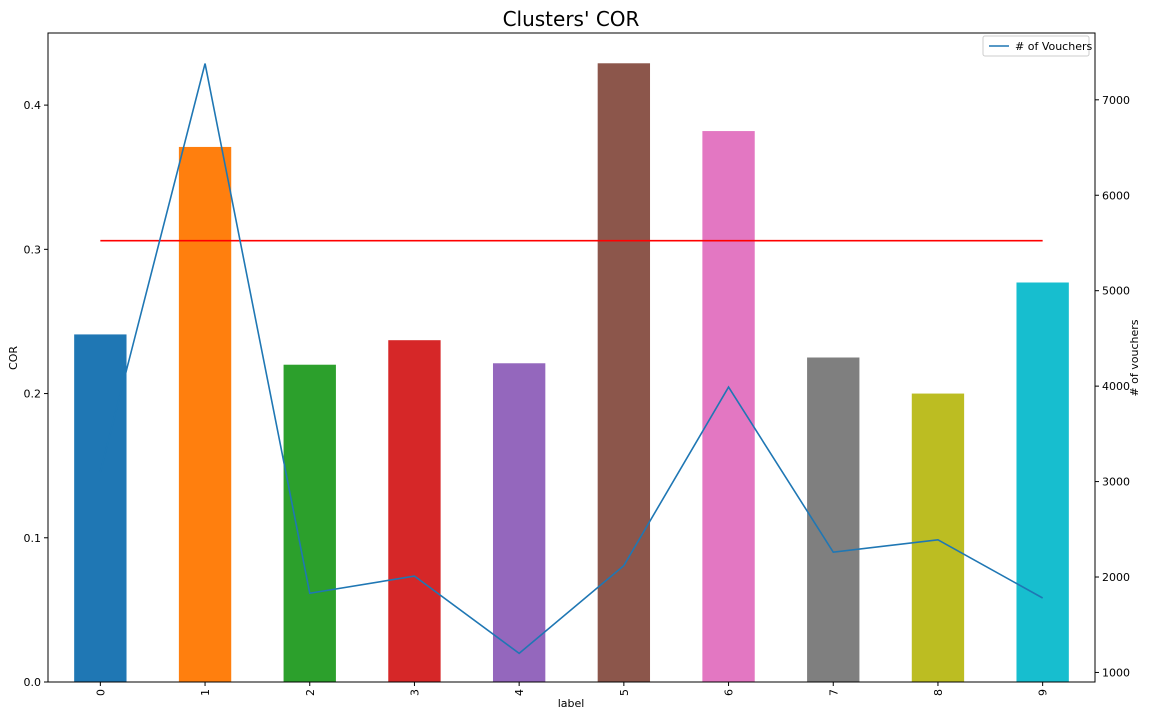  Describe the element at coordinates (624, 692) in the screenshot. I see `x-tick-label: 5` at that location.